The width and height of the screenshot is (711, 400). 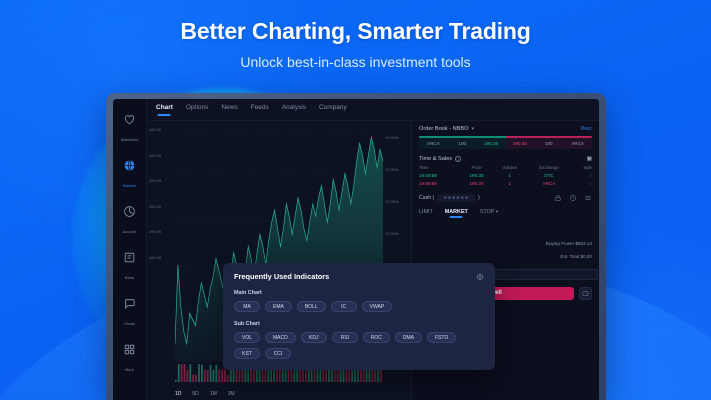 What do you see at coordinates (155, 257) in the screenshot?
I see `y-tick: 189.95` at bounding box center [155, 257].